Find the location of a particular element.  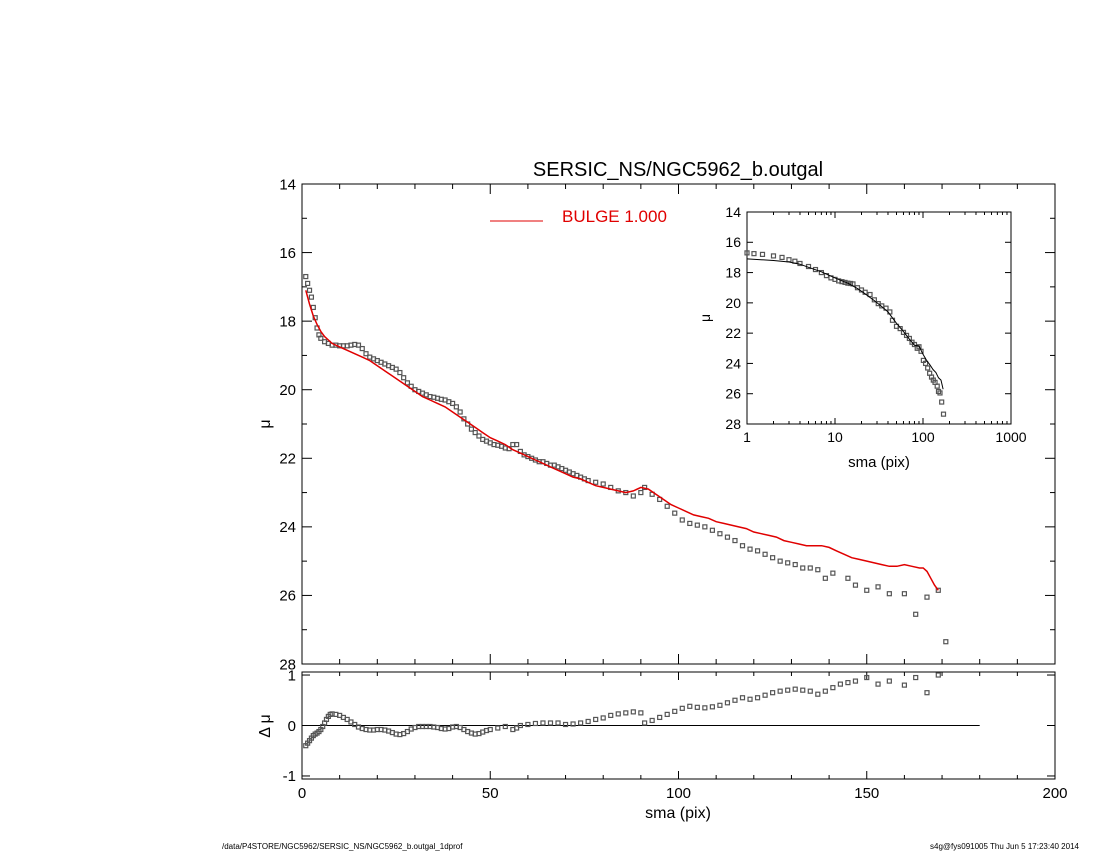

main-y-axis-label: μ is located at coordinates (265, 423).